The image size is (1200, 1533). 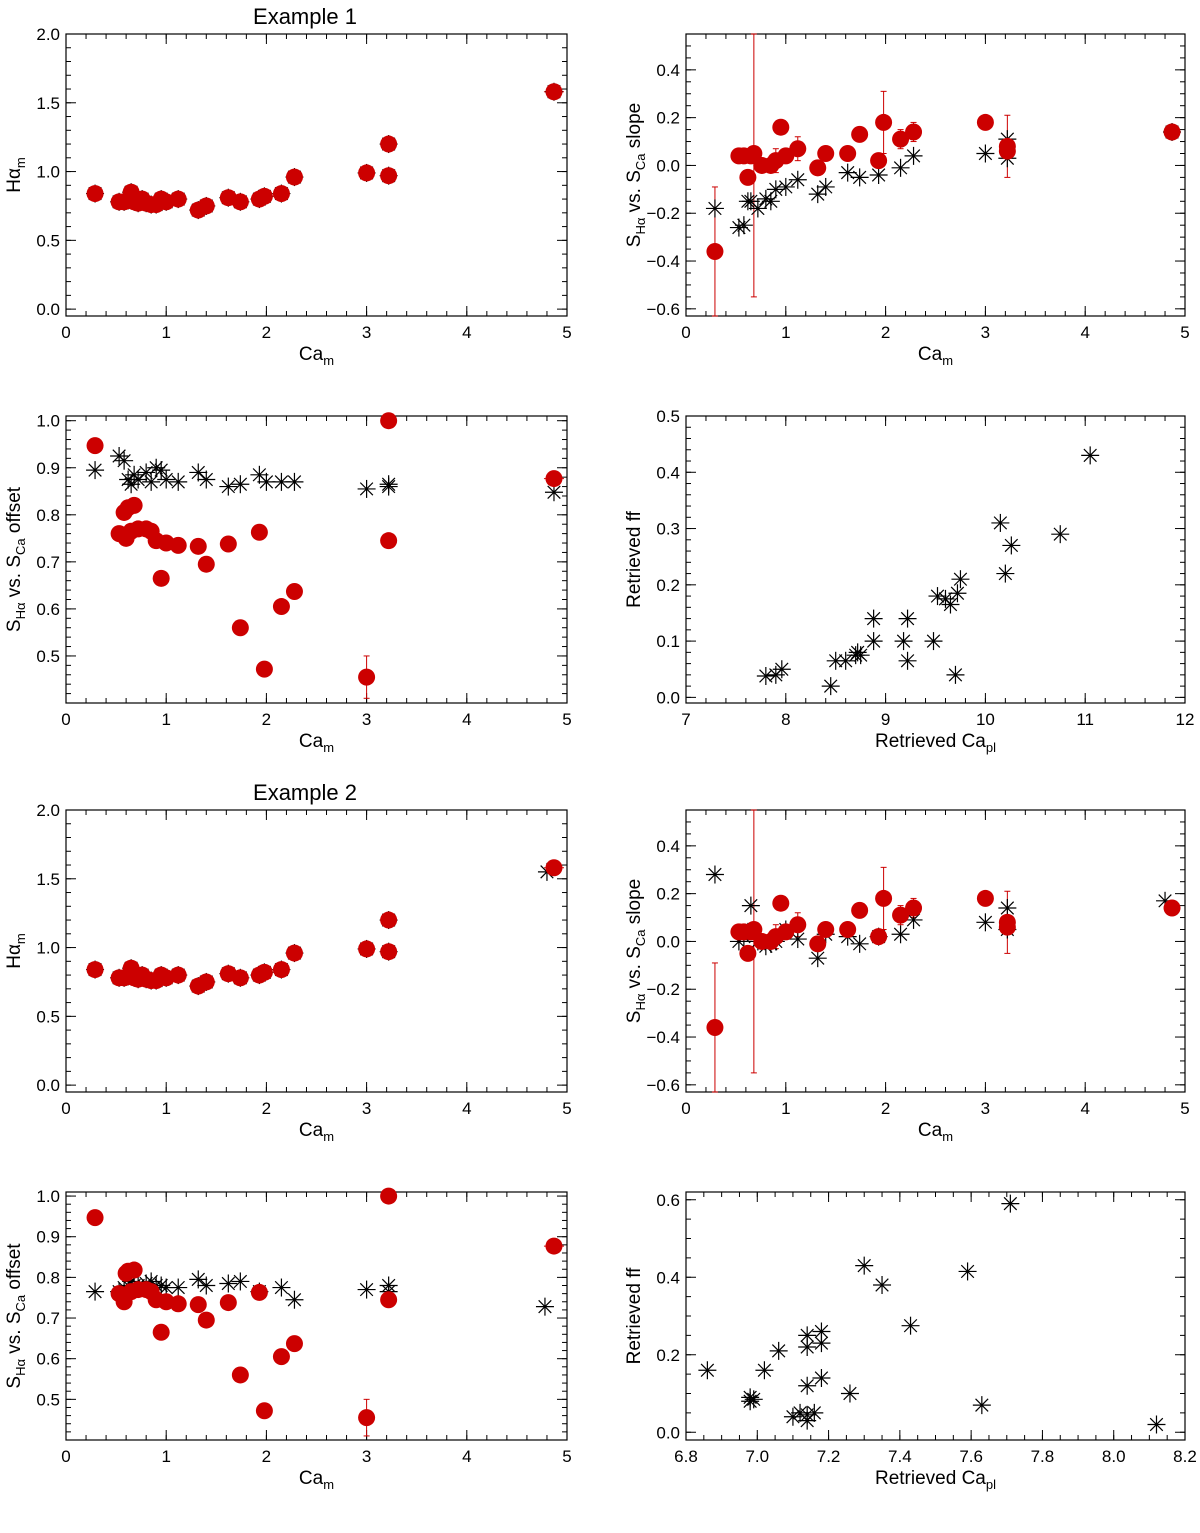 What do you see at coordinates (634, 559) in the screenshot?
I see `y-axis-label: Retrieved ff` at bounding box center [634, 559].